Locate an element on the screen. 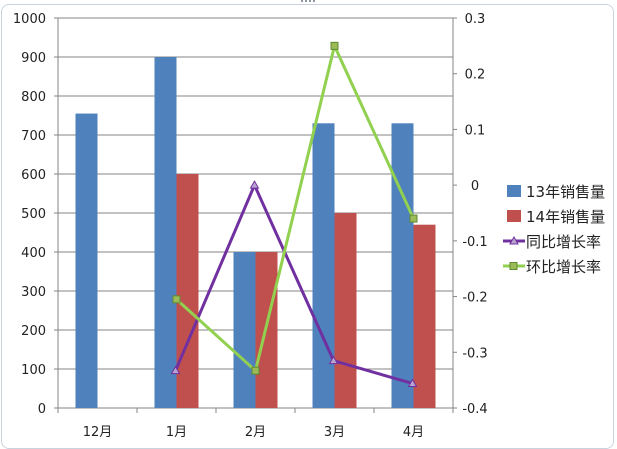 This screenshot has width=617, height=449. x-tick-label: 4月 is located at coordinates (413, 432).